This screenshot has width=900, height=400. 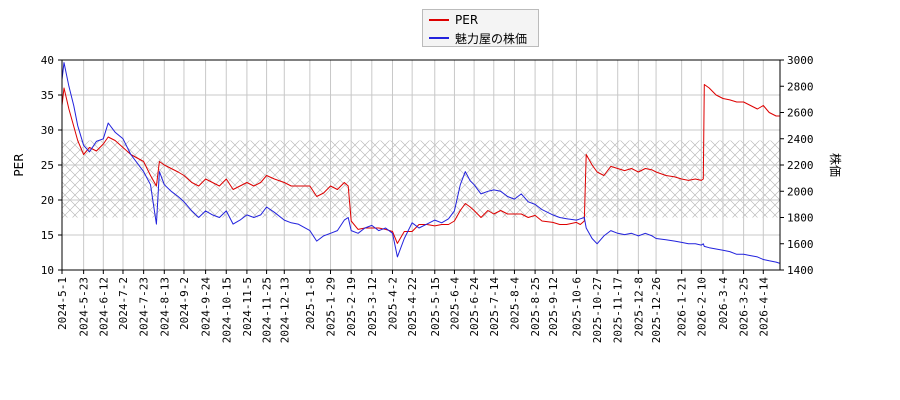 What do you see at coordinates (682, 307) in the screenshot?
I see `x-tick-label: 2026-1-21` at bounding box center [682, 307].